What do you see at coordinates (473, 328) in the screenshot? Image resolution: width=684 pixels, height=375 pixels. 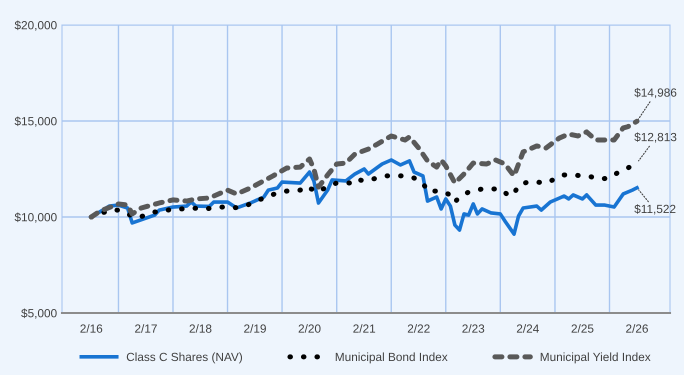 I see `x-tick-label: 2/23` at bounding box center [473, 328].